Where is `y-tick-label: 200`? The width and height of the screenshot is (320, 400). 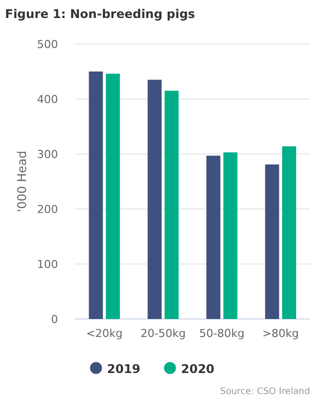
y-tick-label: 200 is located at coordinates (47, 209).